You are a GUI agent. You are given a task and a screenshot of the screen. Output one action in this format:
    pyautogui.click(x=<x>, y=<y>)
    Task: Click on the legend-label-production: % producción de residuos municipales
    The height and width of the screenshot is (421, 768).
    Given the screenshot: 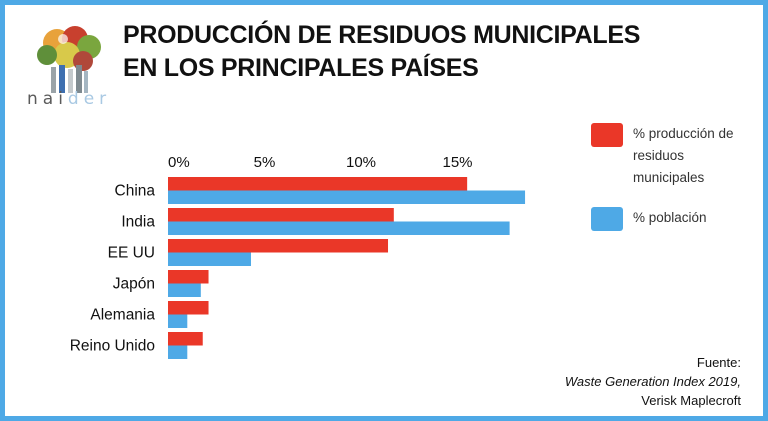 What is the action you would take?
    pyautogui.click(x=683, y=155)
    